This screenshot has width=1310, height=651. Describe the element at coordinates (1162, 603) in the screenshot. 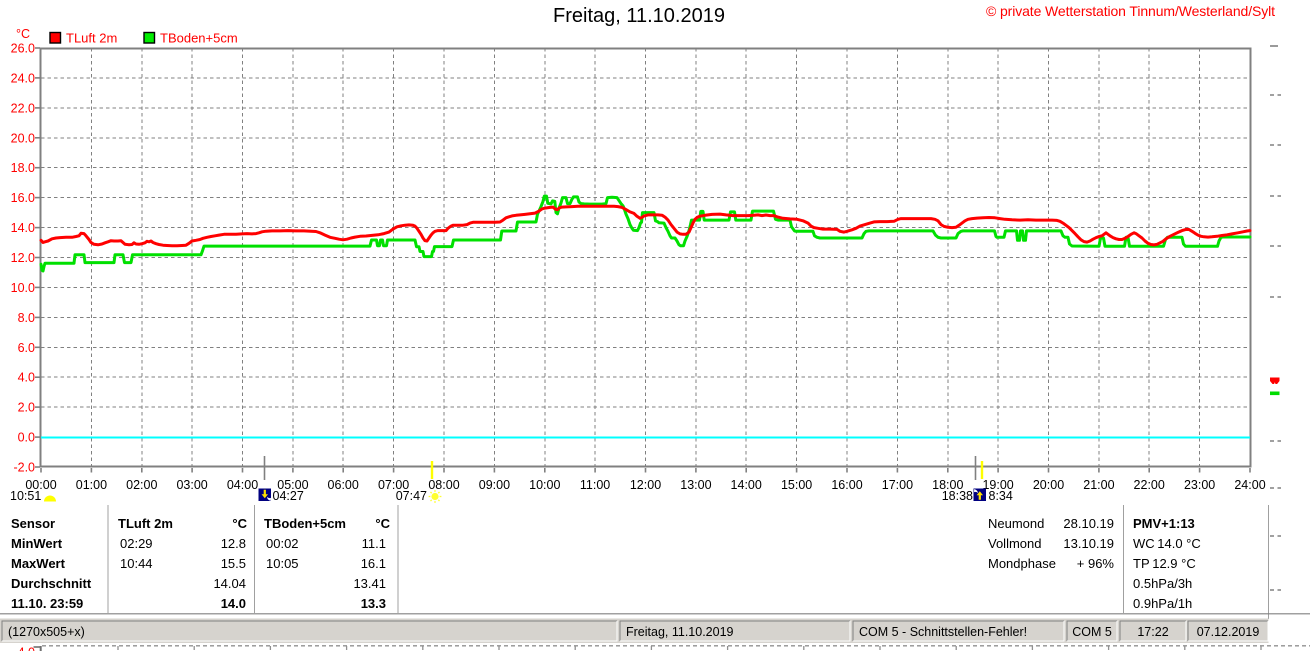

I see `svg-text: 0.9hPa/1h` at that location.